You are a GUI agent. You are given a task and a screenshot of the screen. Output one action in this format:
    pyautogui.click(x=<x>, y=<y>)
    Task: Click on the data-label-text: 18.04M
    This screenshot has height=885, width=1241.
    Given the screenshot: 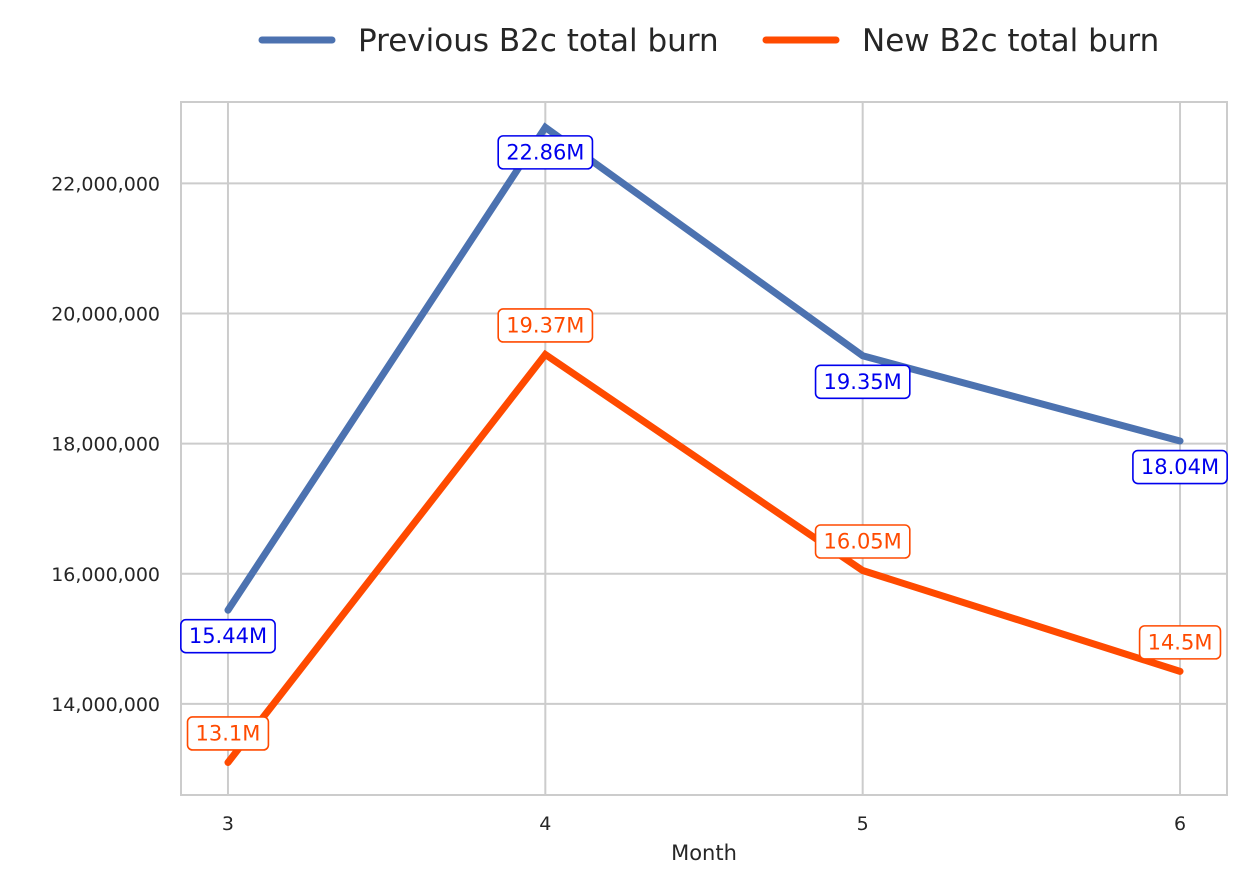 What is the action you would take?
    pyautogui.click(x=1180, y=467)
    